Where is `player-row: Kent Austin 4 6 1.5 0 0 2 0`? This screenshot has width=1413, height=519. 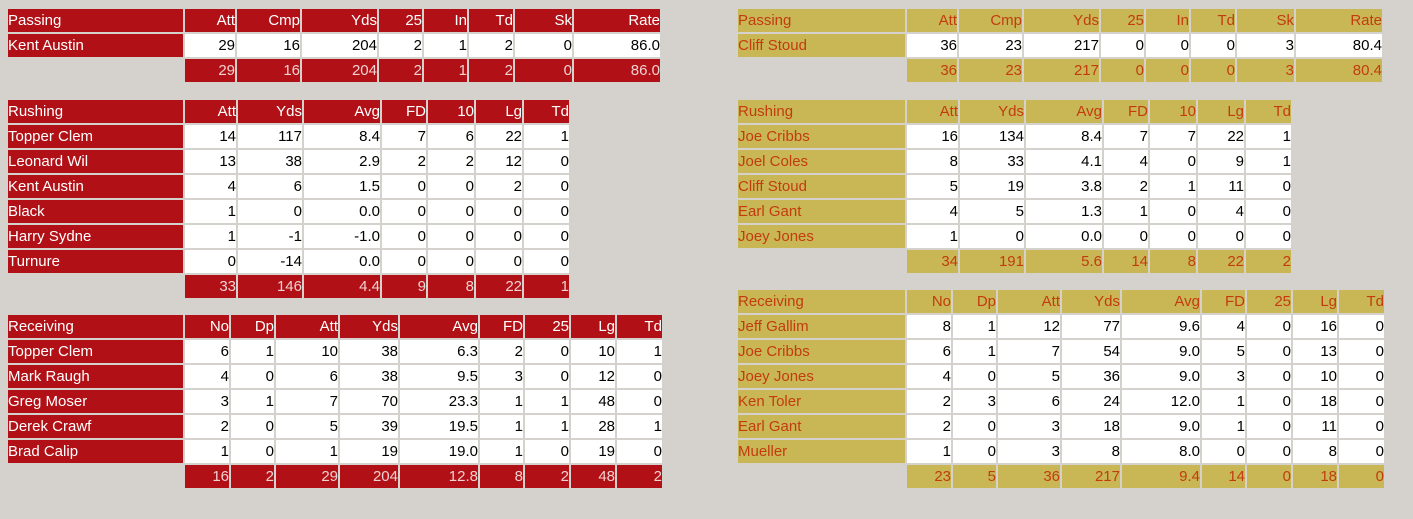
player-row: Kent Austin 4 6 1.5 0 0 2 0 is located at coordinates (288, 186).